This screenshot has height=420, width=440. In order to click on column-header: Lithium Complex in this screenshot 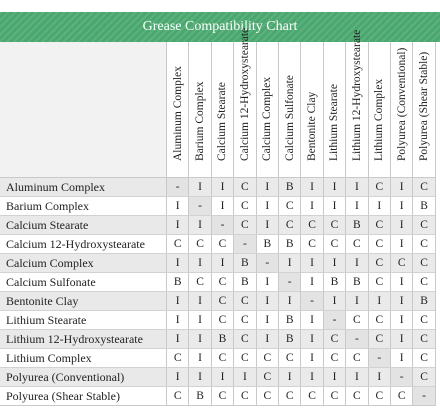, I will do `click(379, 110)`.